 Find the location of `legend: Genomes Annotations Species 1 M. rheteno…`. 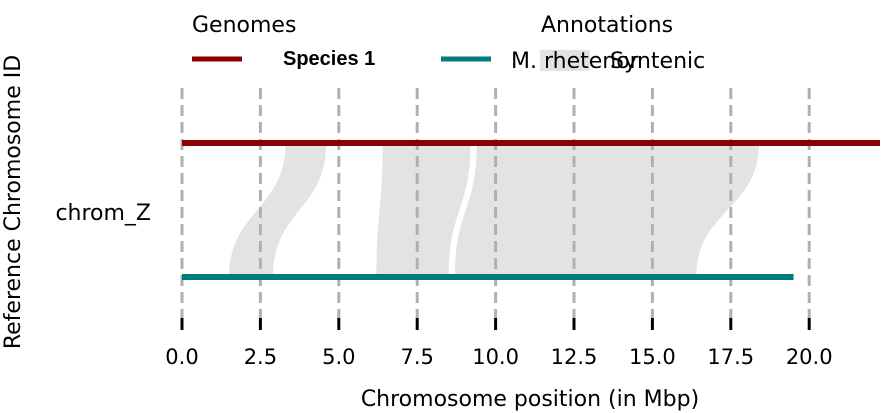

legend: Genomes Annotations Species 1 M. rheteno… is located at coordinates (448, 43).